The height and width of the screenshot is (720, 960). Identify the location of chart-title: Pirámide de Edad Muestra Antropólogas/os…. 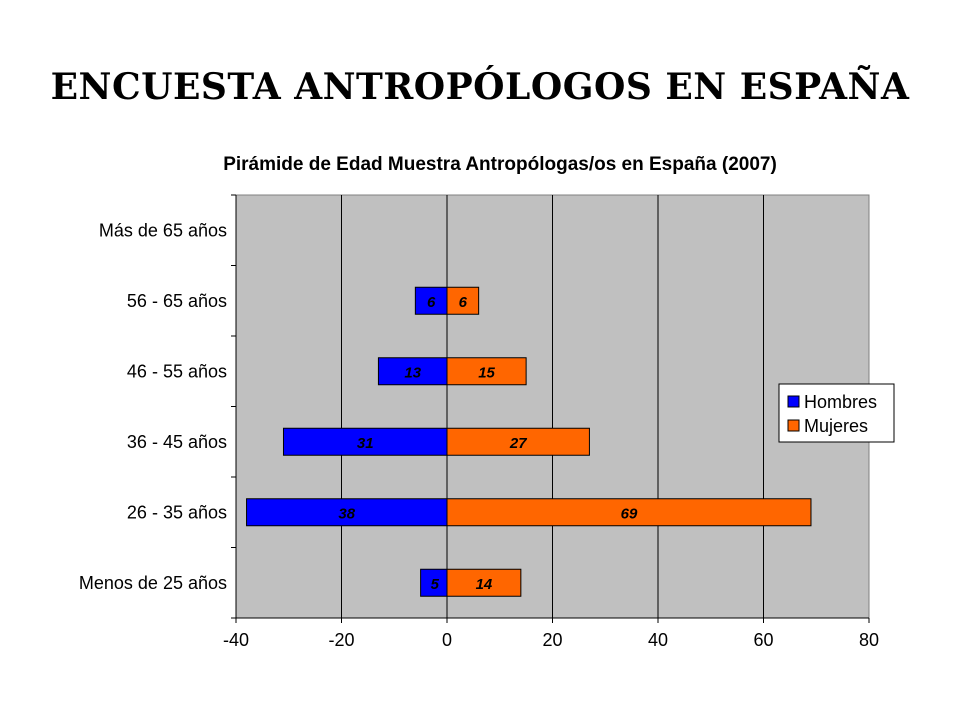
(500, 164).